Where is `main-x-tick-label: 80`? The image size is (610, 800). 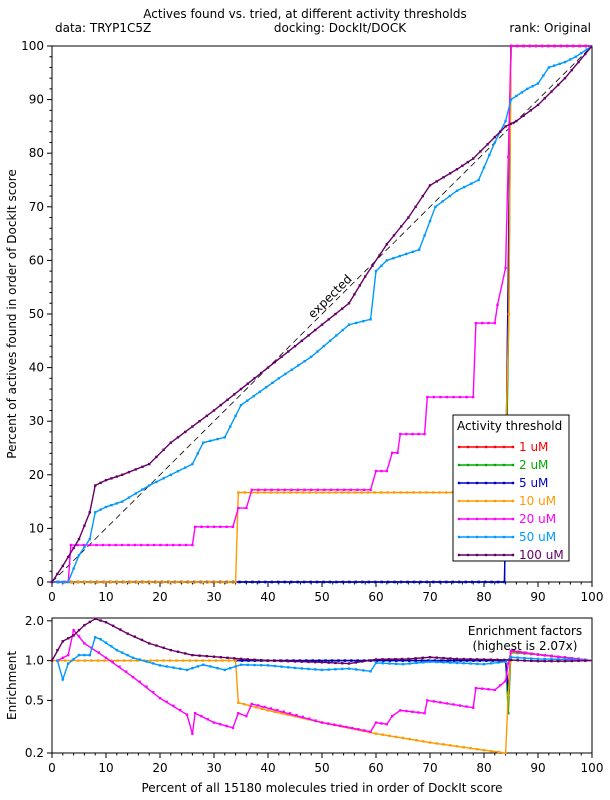
main-x-tick-label: 80 is located at coordinates (483, 597).